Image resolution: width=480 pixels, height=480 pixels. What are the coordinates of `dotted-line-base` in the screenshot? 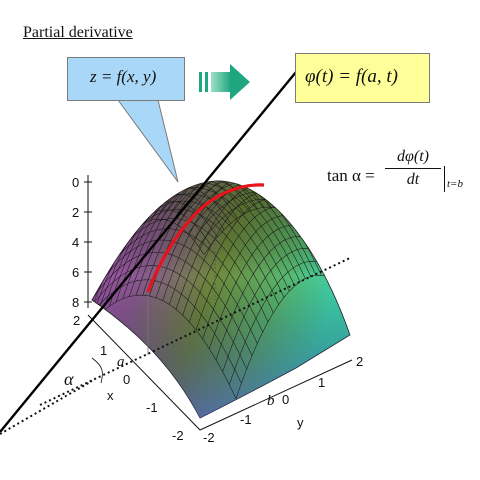 It's located at (46, 407).